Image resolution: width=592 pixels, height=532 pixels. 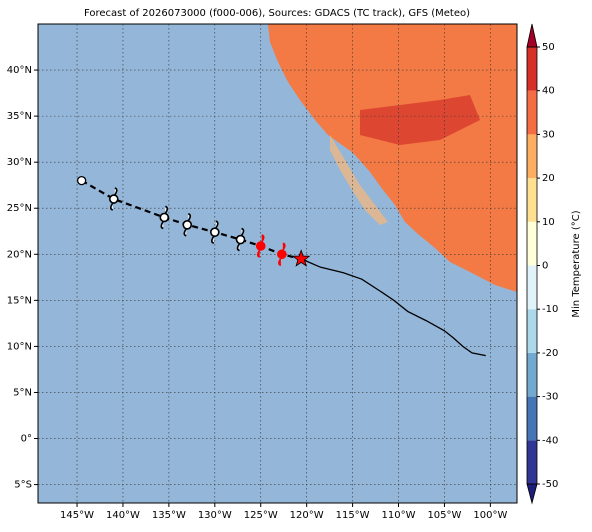 I want to click on y-tick-label: 35°N, so click(x=19, y=116).